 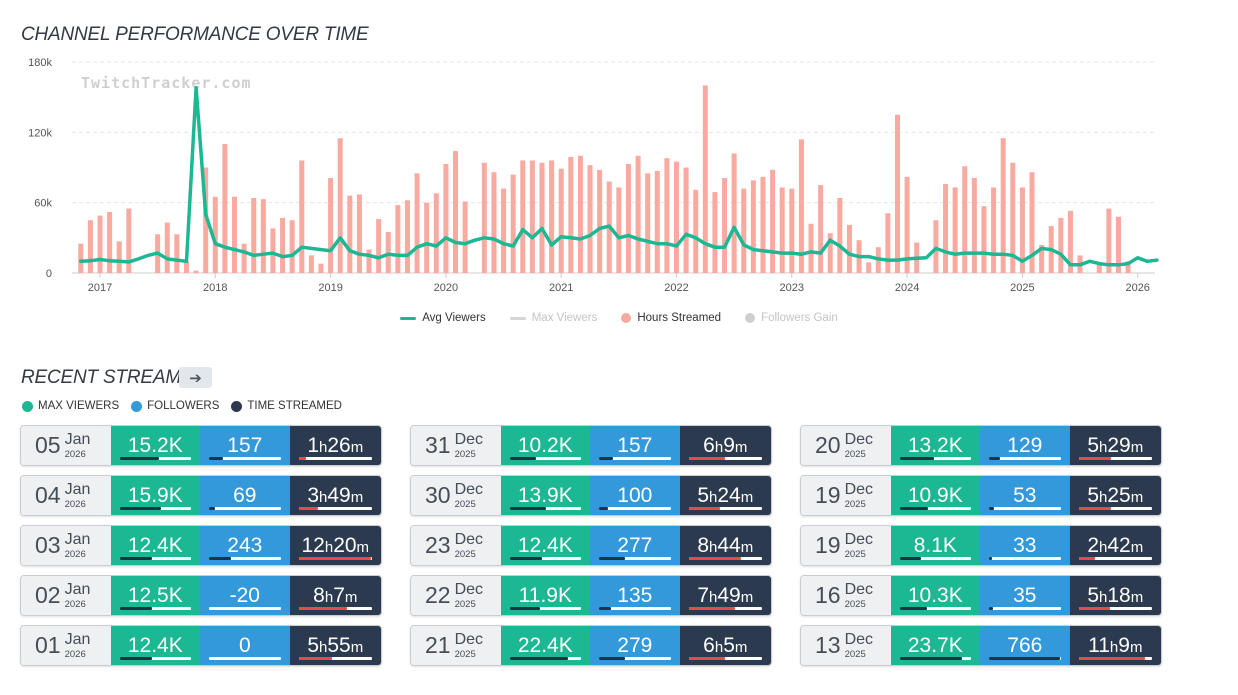 What do you see at coordinates (591, 445) in the screenshot?
I see `stream-card: 31 Dec 2025 10.2K 157 6h9m` at bounding box center [591, 445].